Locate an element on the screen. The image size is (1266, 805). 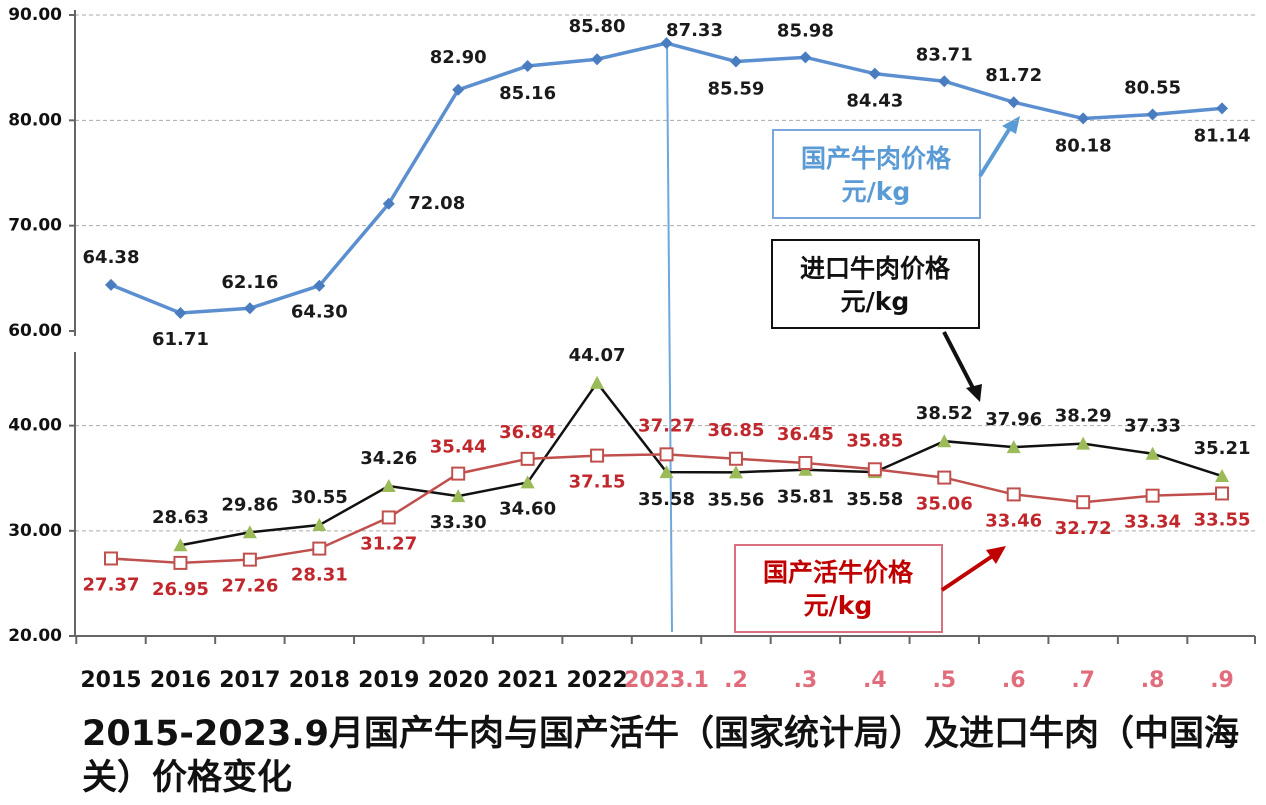
x-tick-label: 2015 is located at coordinates (110, 680).